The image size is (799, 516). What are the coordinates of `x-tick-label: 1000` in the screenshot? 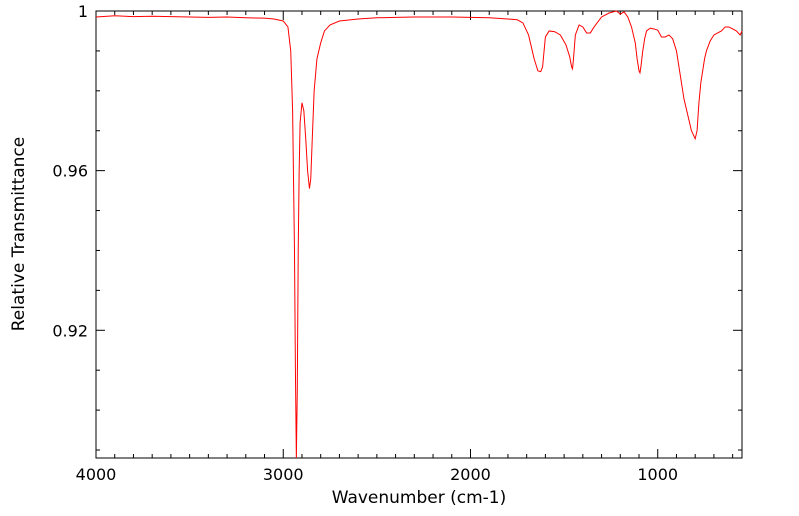 It's located at (657, 474).